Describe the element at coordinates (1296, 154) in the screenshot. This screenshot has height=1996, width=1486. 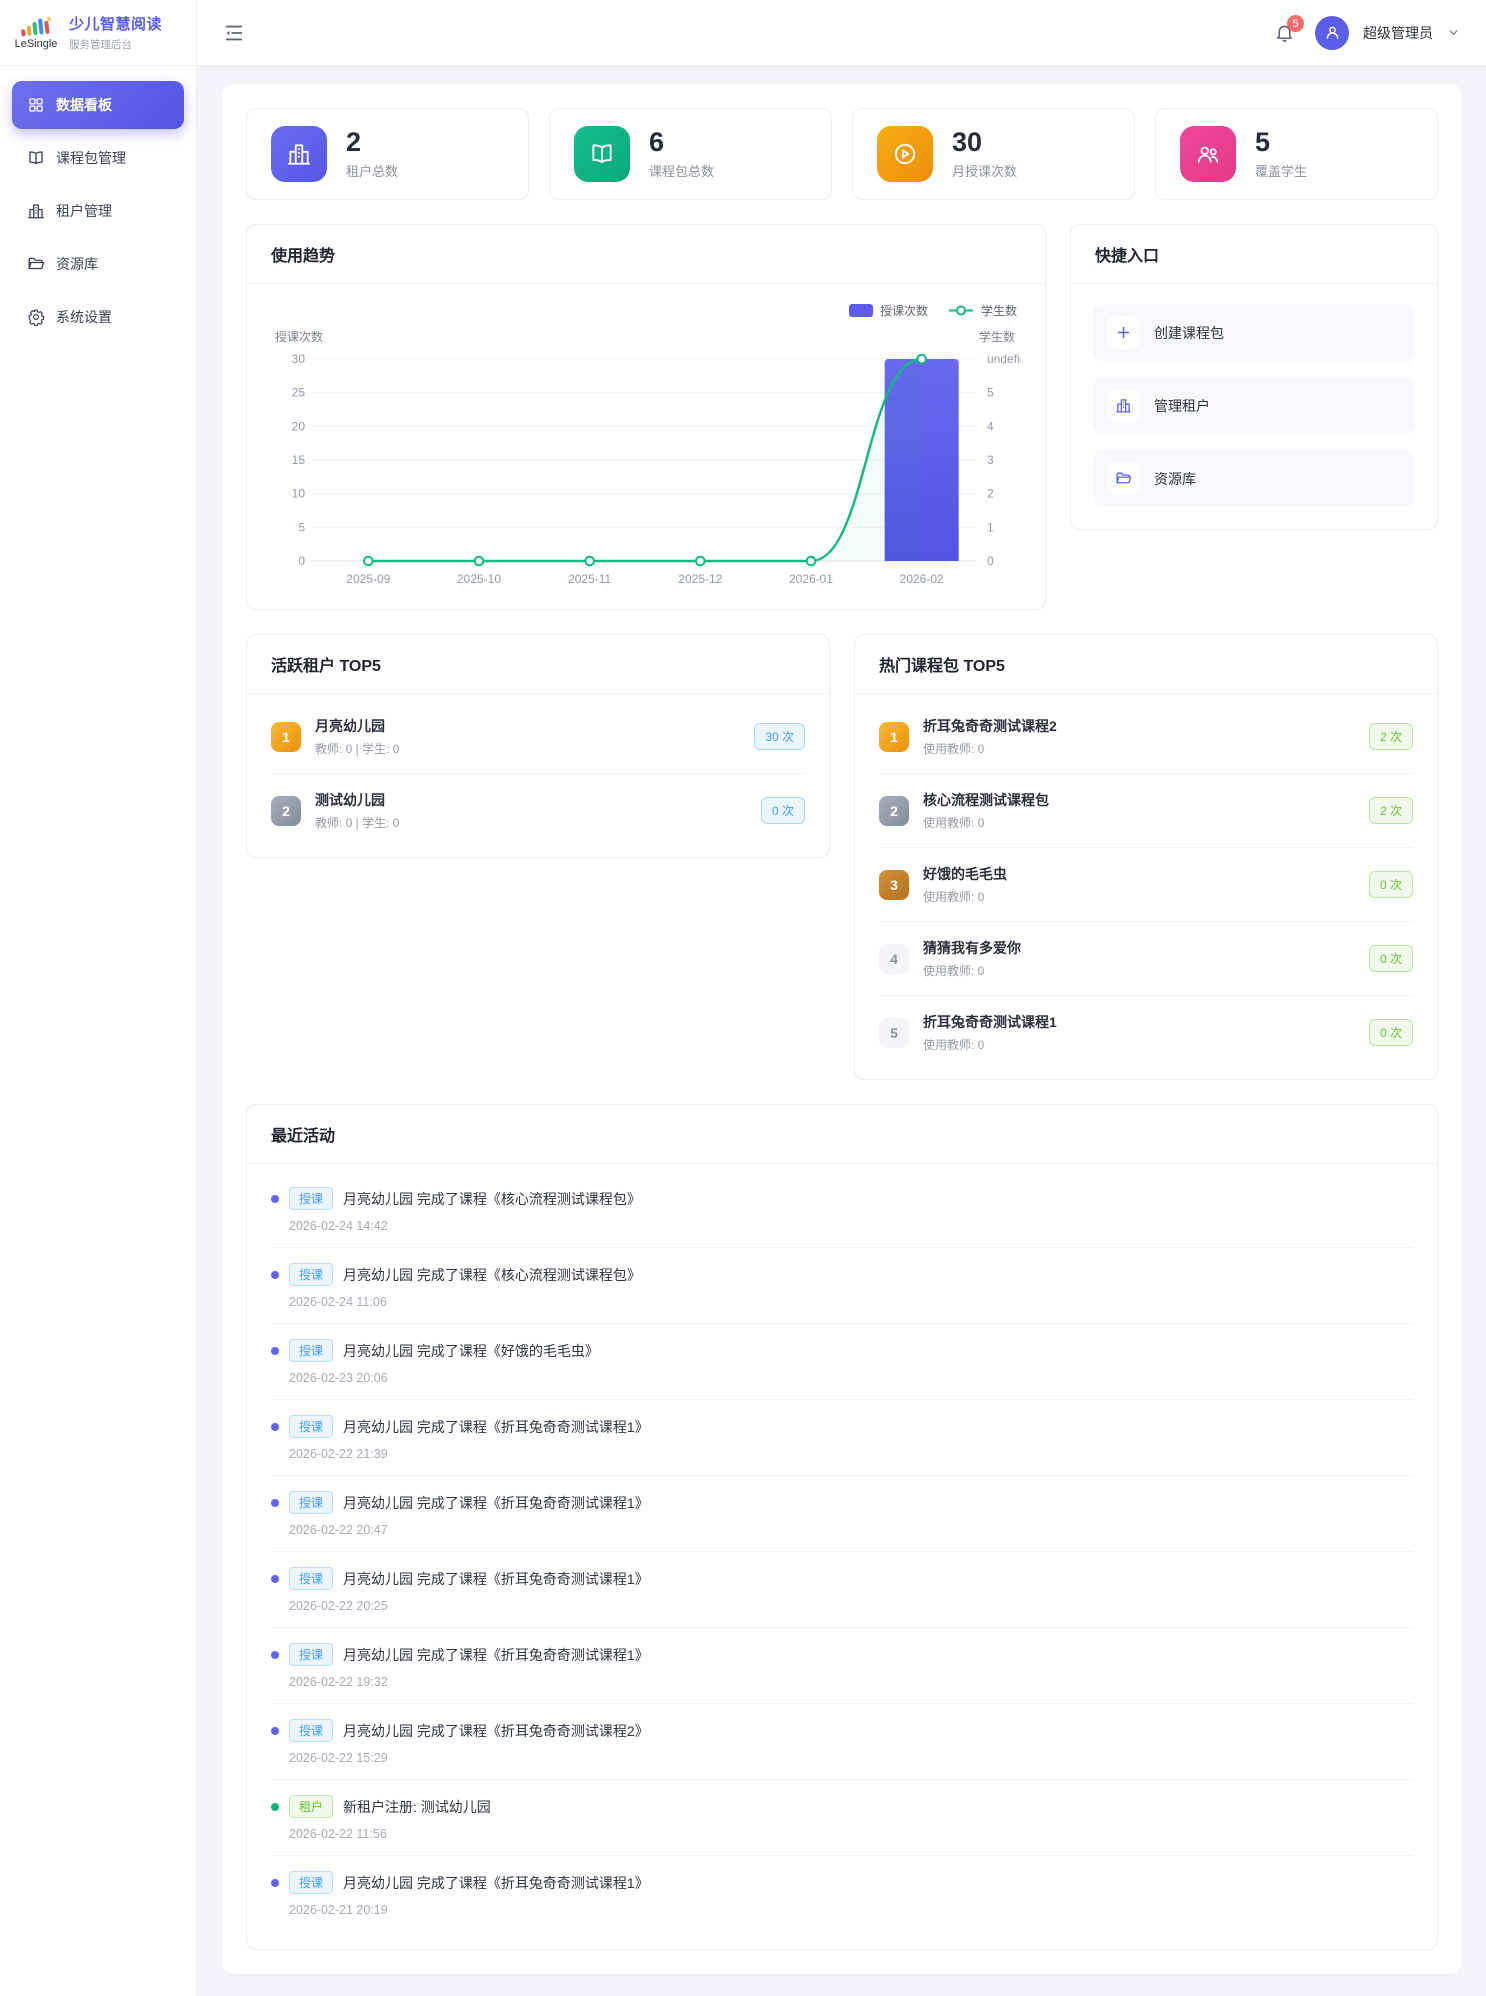
I see `stat-card-students: 5 覆盖学生` at that location.